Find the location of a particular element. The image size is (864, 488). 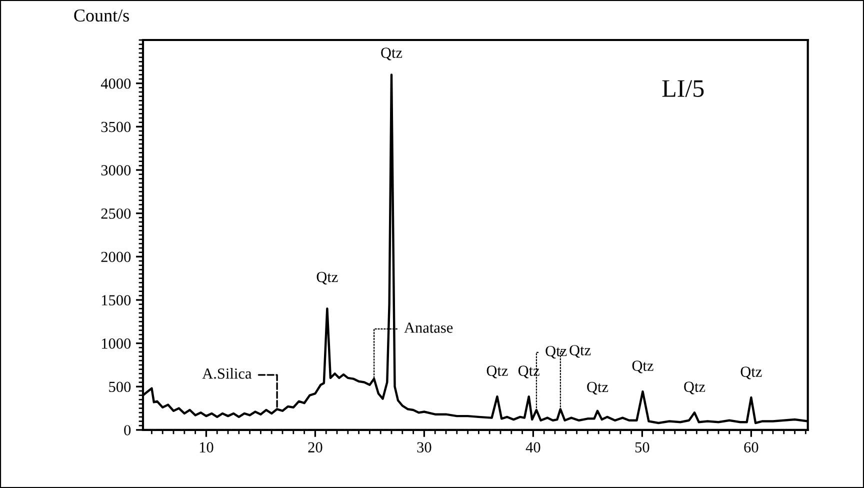

y-tick-label: 500 is located at coordinates (120, 387).